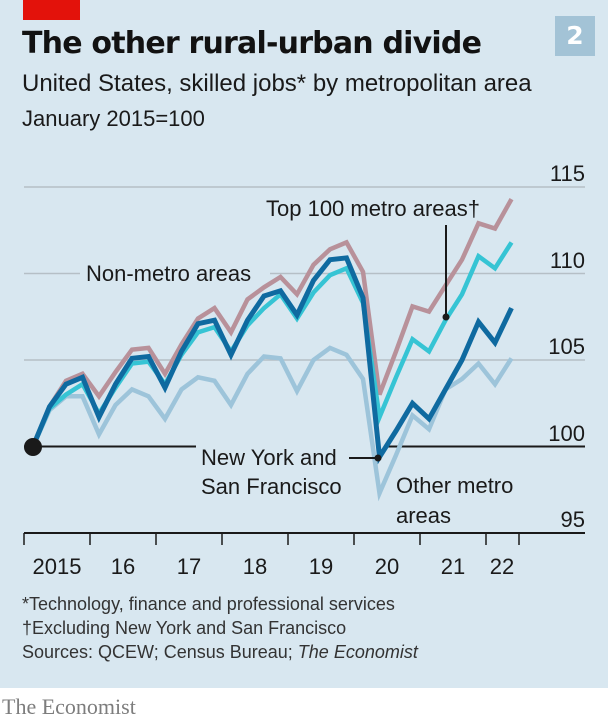  I want to click on annotation-non-metro: Non-metro areas, so click(168, 273).